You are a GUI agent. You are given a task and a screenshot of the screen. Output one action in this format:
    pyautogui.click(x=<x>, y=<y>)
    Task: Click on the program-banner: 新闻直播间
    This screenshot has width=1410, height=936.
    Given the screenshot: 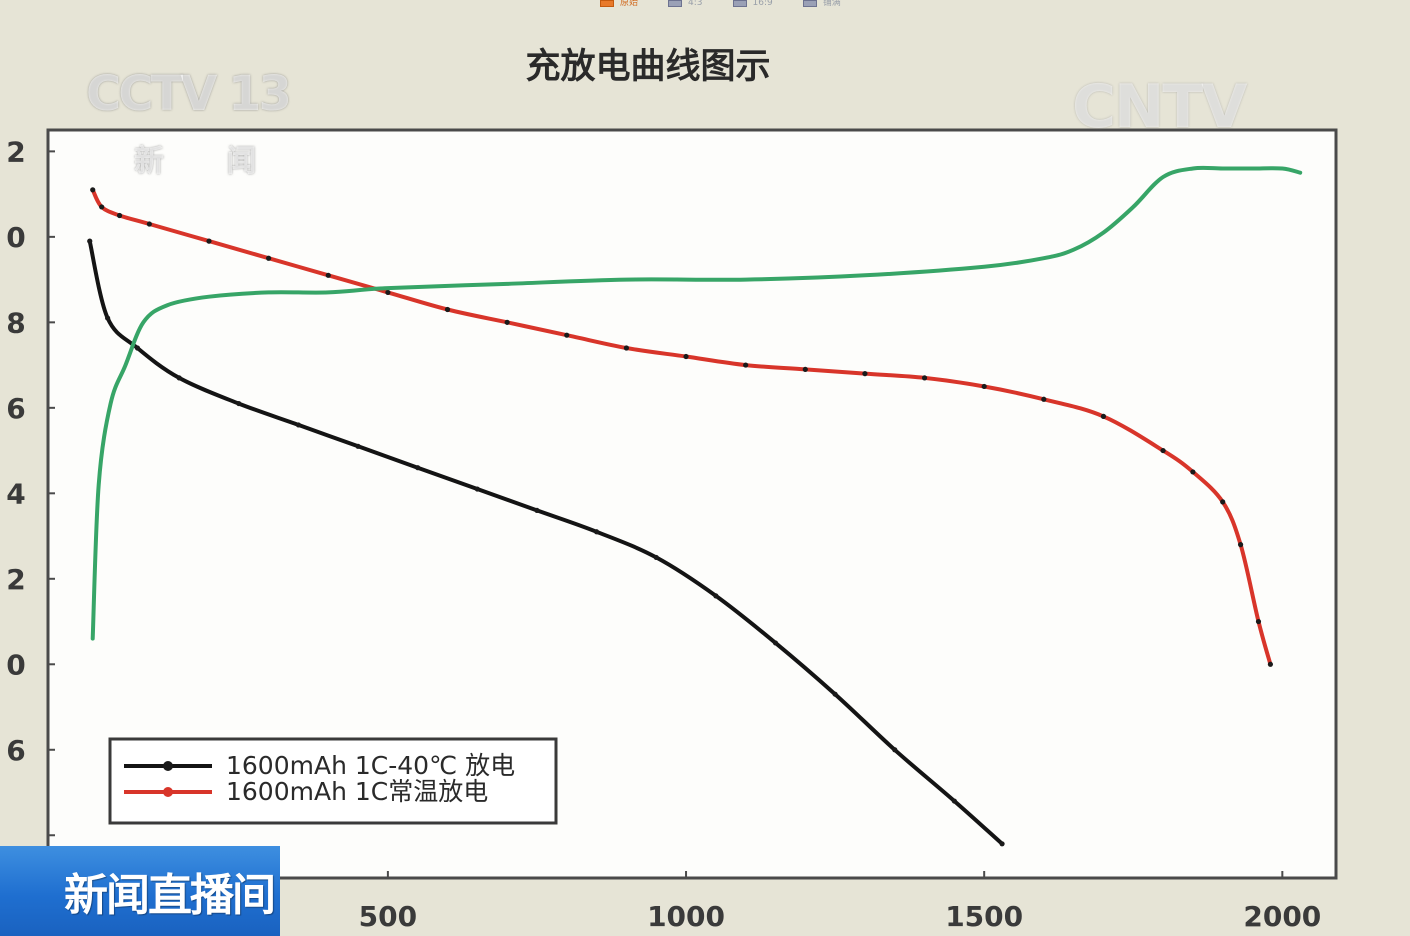 What is the action you would take?
    pyautogui.click(x=140, y=891)
    